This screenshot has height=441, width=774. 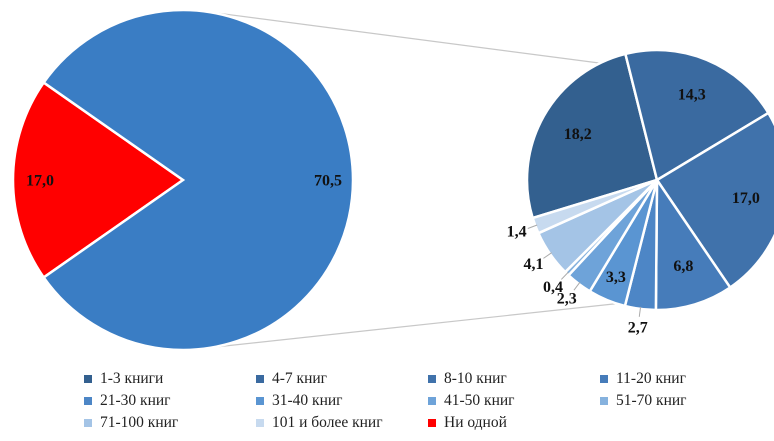 I want to click on legend-label: 31-40 книг, so click(x=307, y=400).